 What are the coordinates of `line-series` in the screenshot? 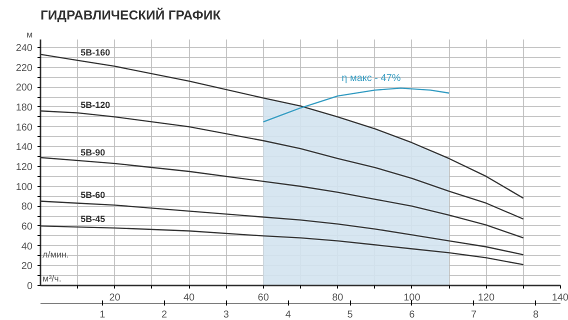 It's located at (356, 104).